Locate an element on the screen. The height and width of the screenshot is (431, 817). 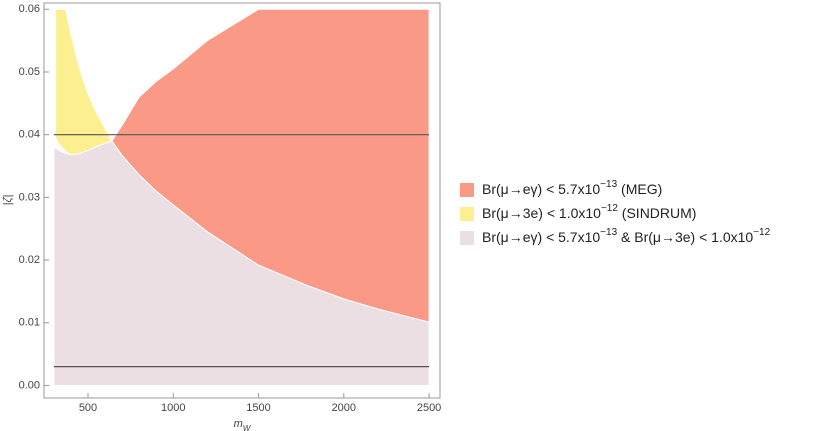
text-run: (MEG) is located at coordinates (639, 189).